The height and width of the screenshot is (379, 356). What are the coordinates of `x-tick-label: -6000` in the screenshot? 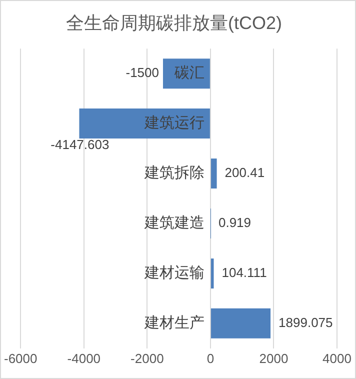 It's located at (21, 358).